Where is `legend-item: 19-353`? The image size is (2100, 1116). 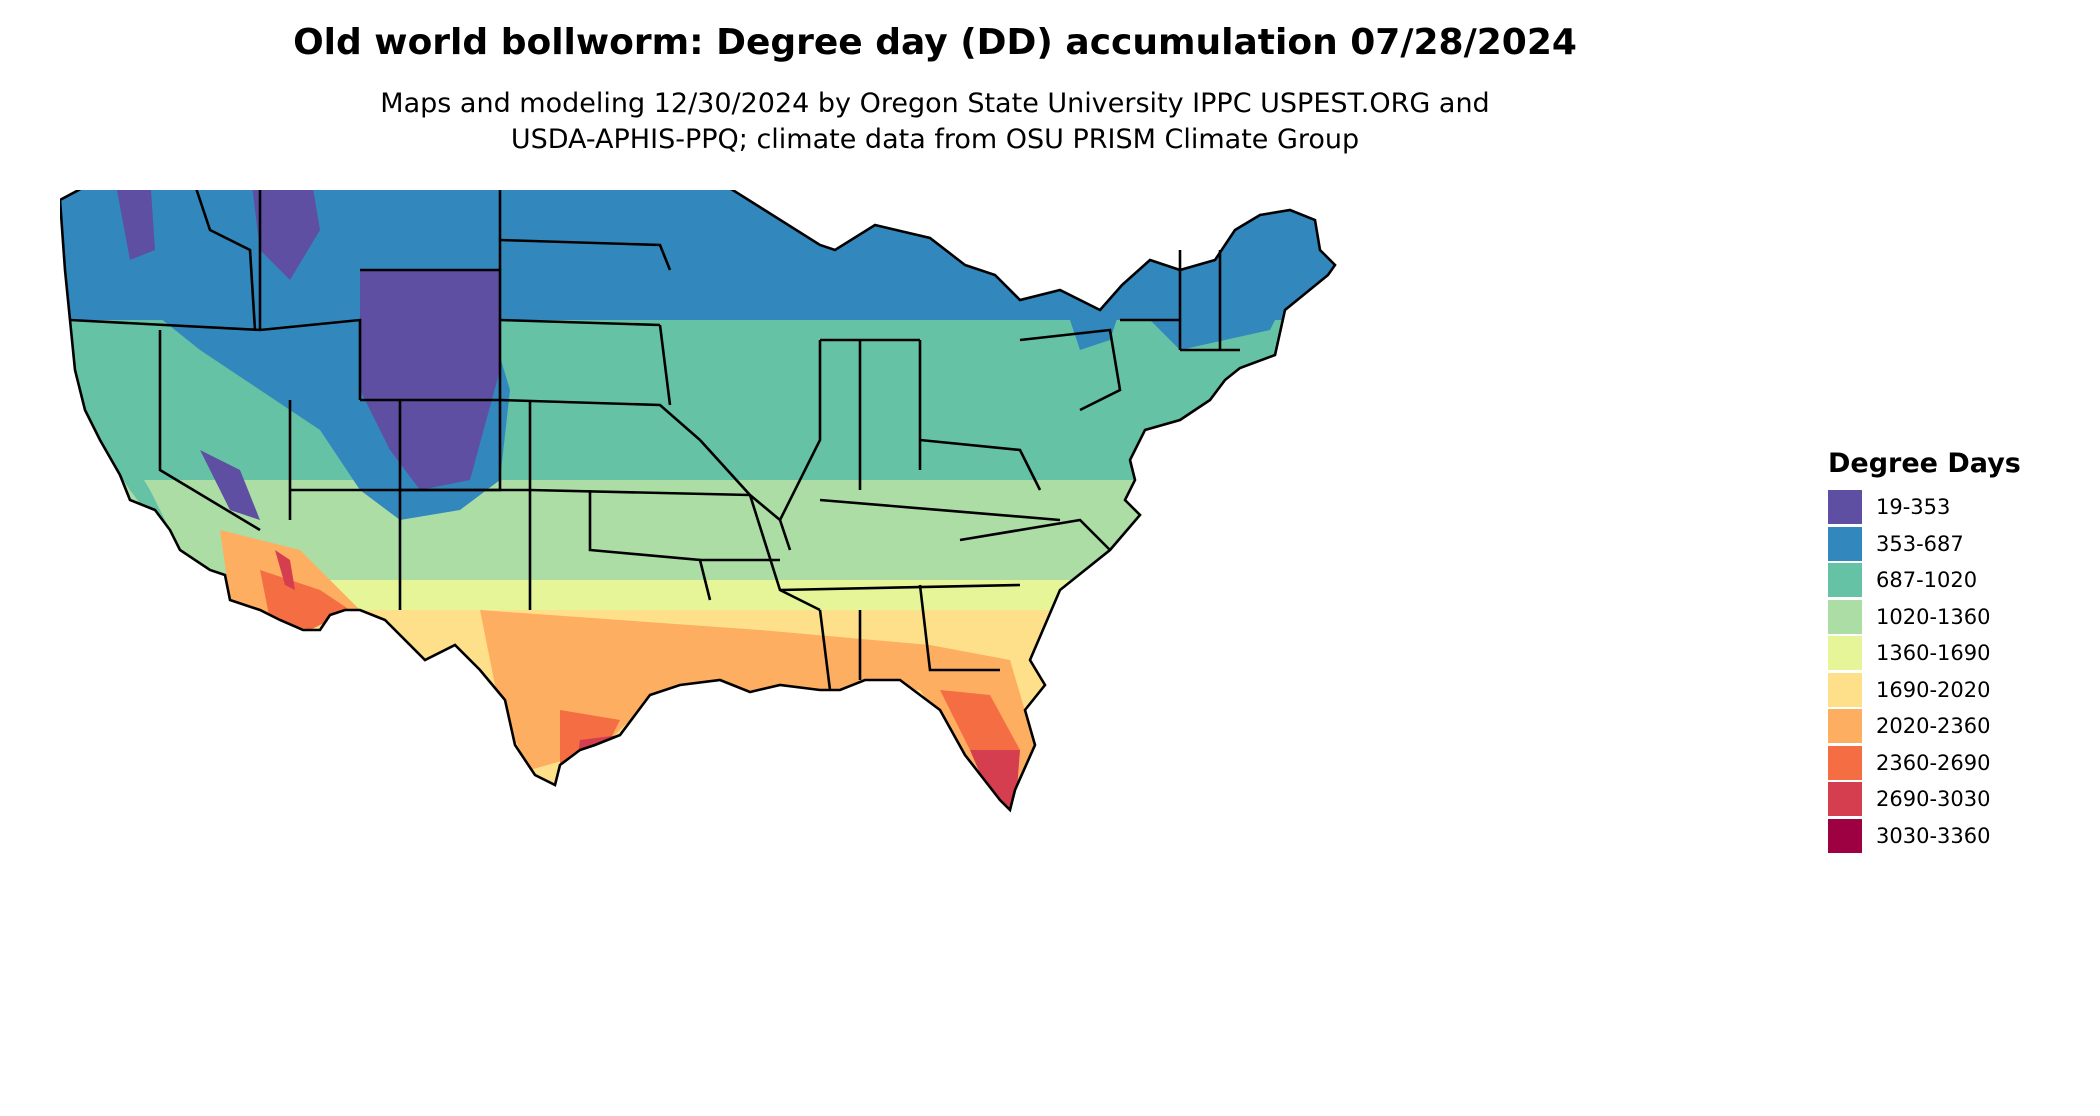
legend-item: 19-353 is located at coordinates (1958, 507).